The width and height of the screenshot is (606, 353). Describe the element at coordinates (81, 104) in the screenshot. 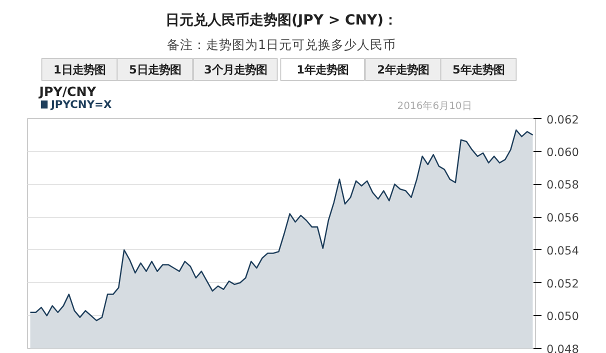

I see `legend-label: JPYCNY=X` at that location.